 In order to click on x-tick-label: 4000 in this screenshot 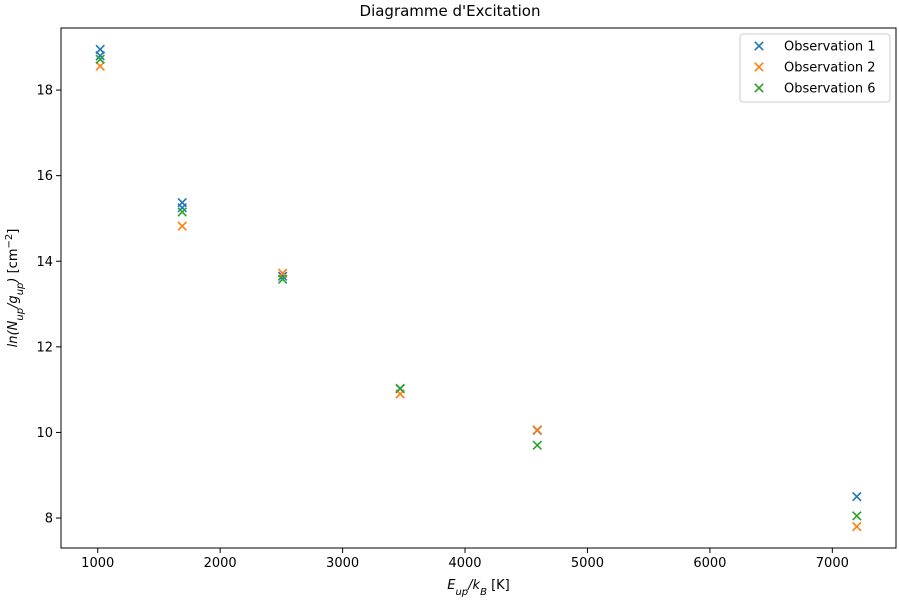, I will do `click(464, 563)`.